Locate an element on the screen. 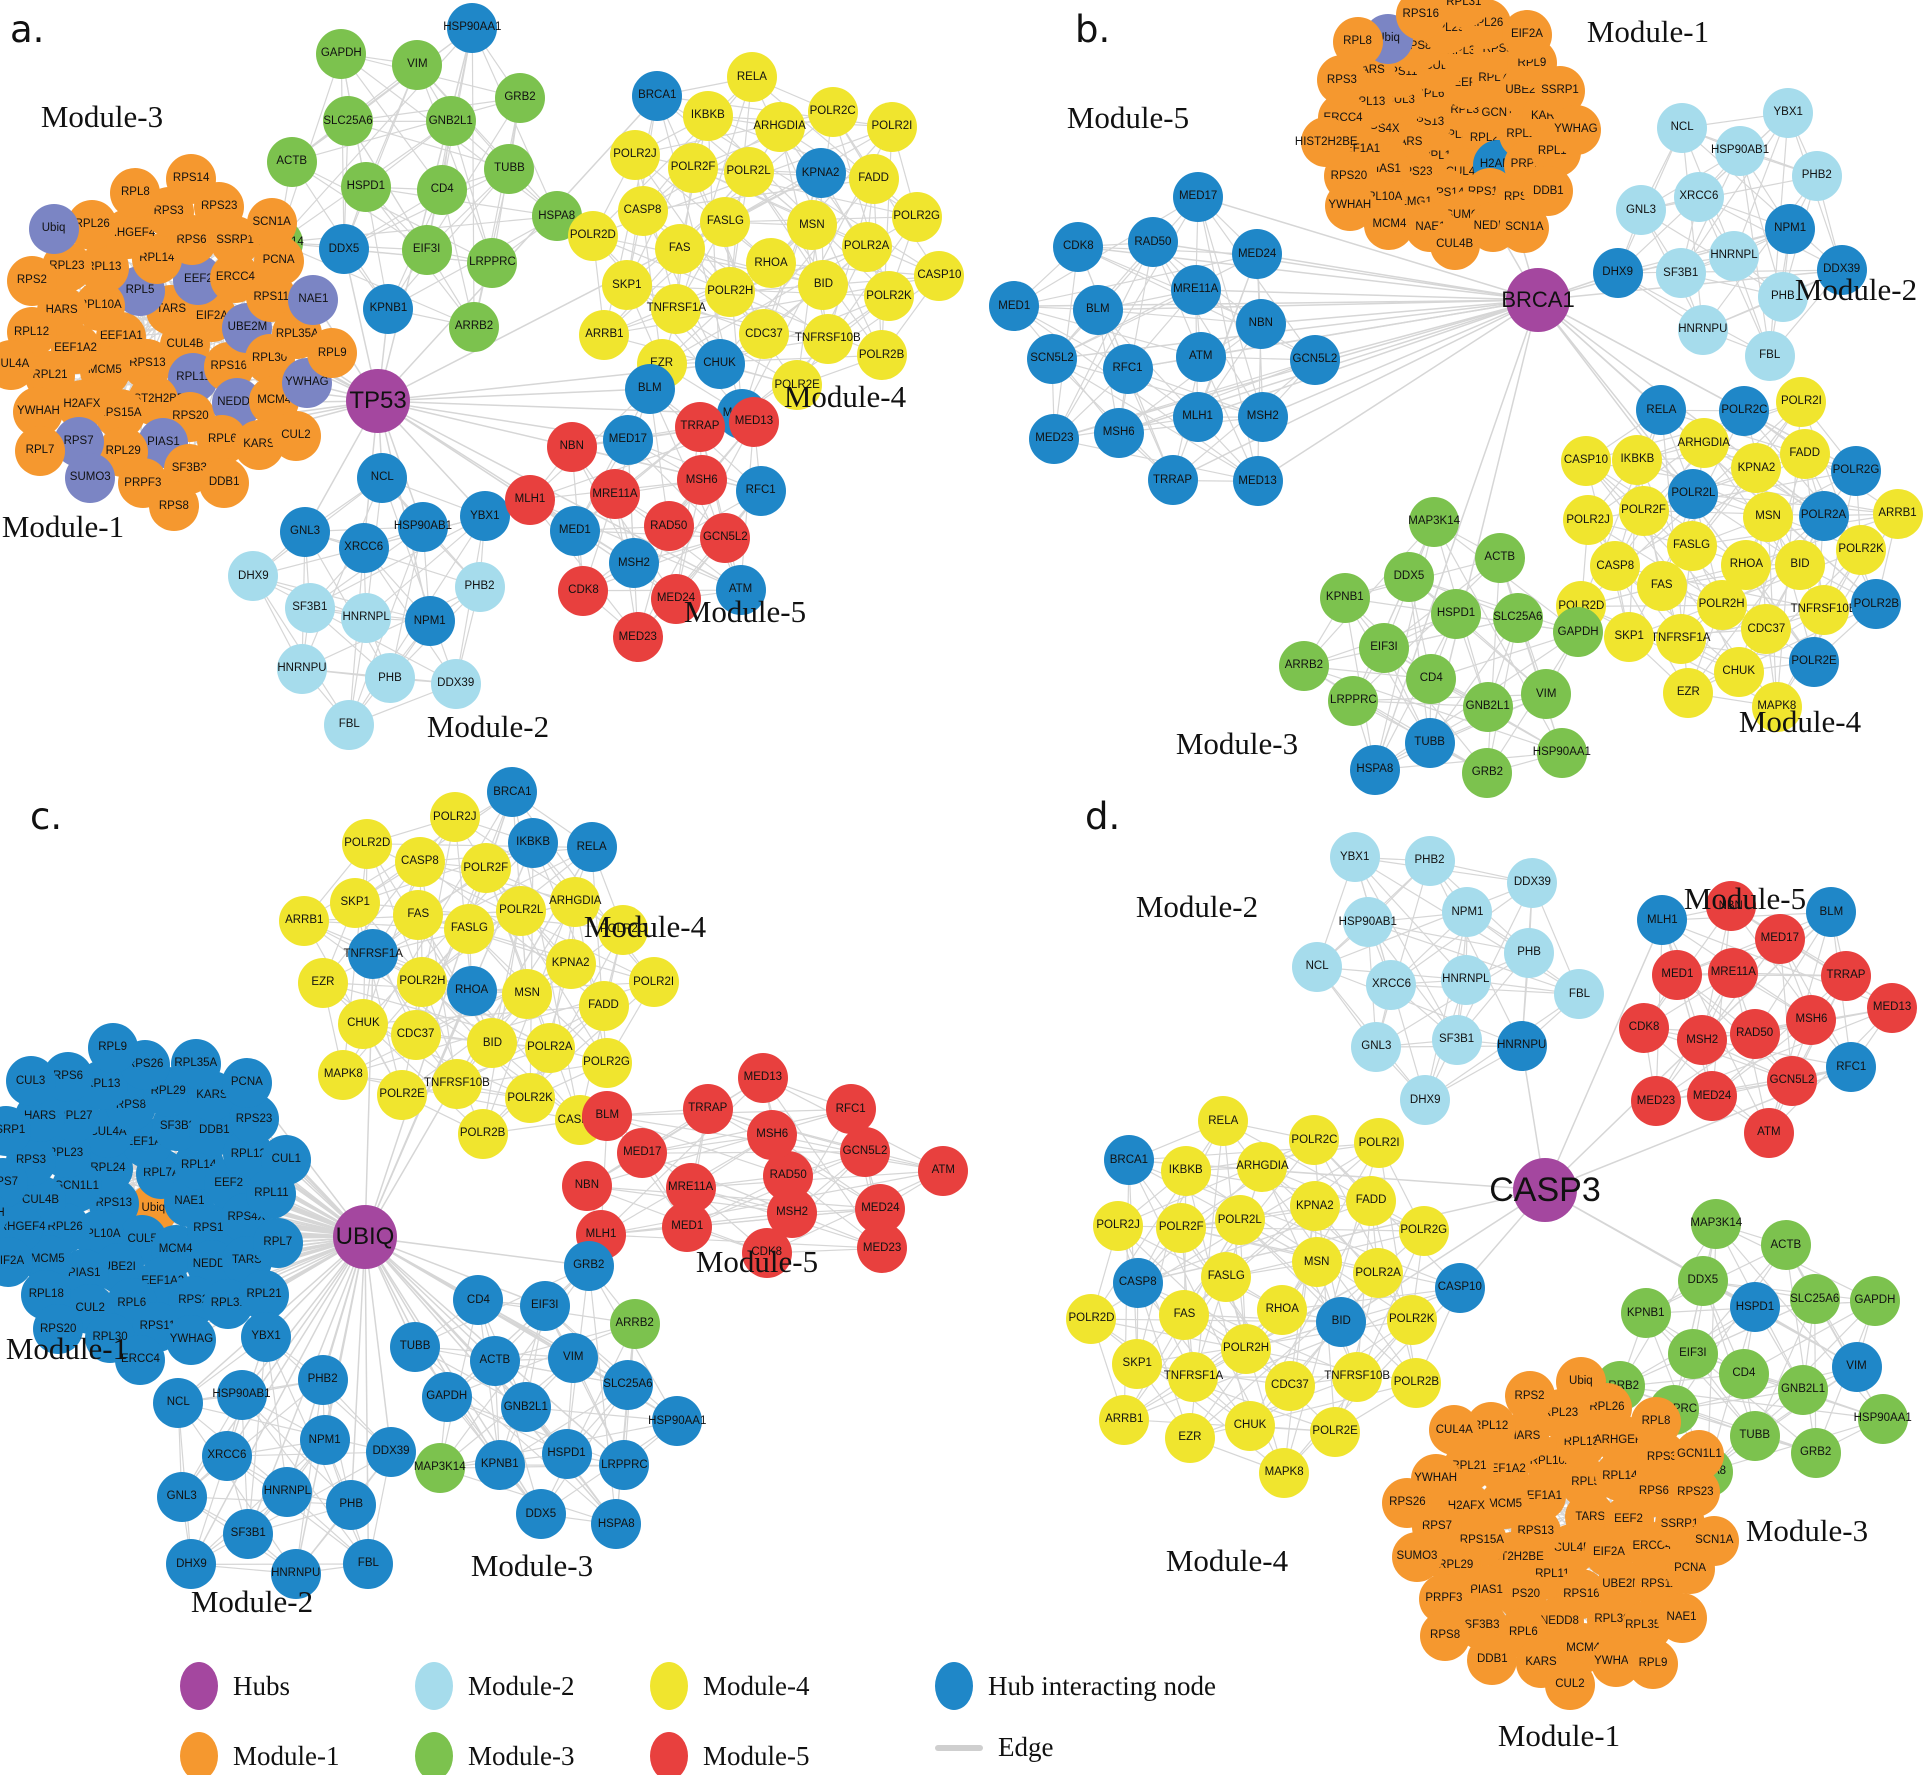 The width and height of the screenshot is (1923, 1775). node-sumo3: SUMO3 is located at coordinates (1416, 1556).